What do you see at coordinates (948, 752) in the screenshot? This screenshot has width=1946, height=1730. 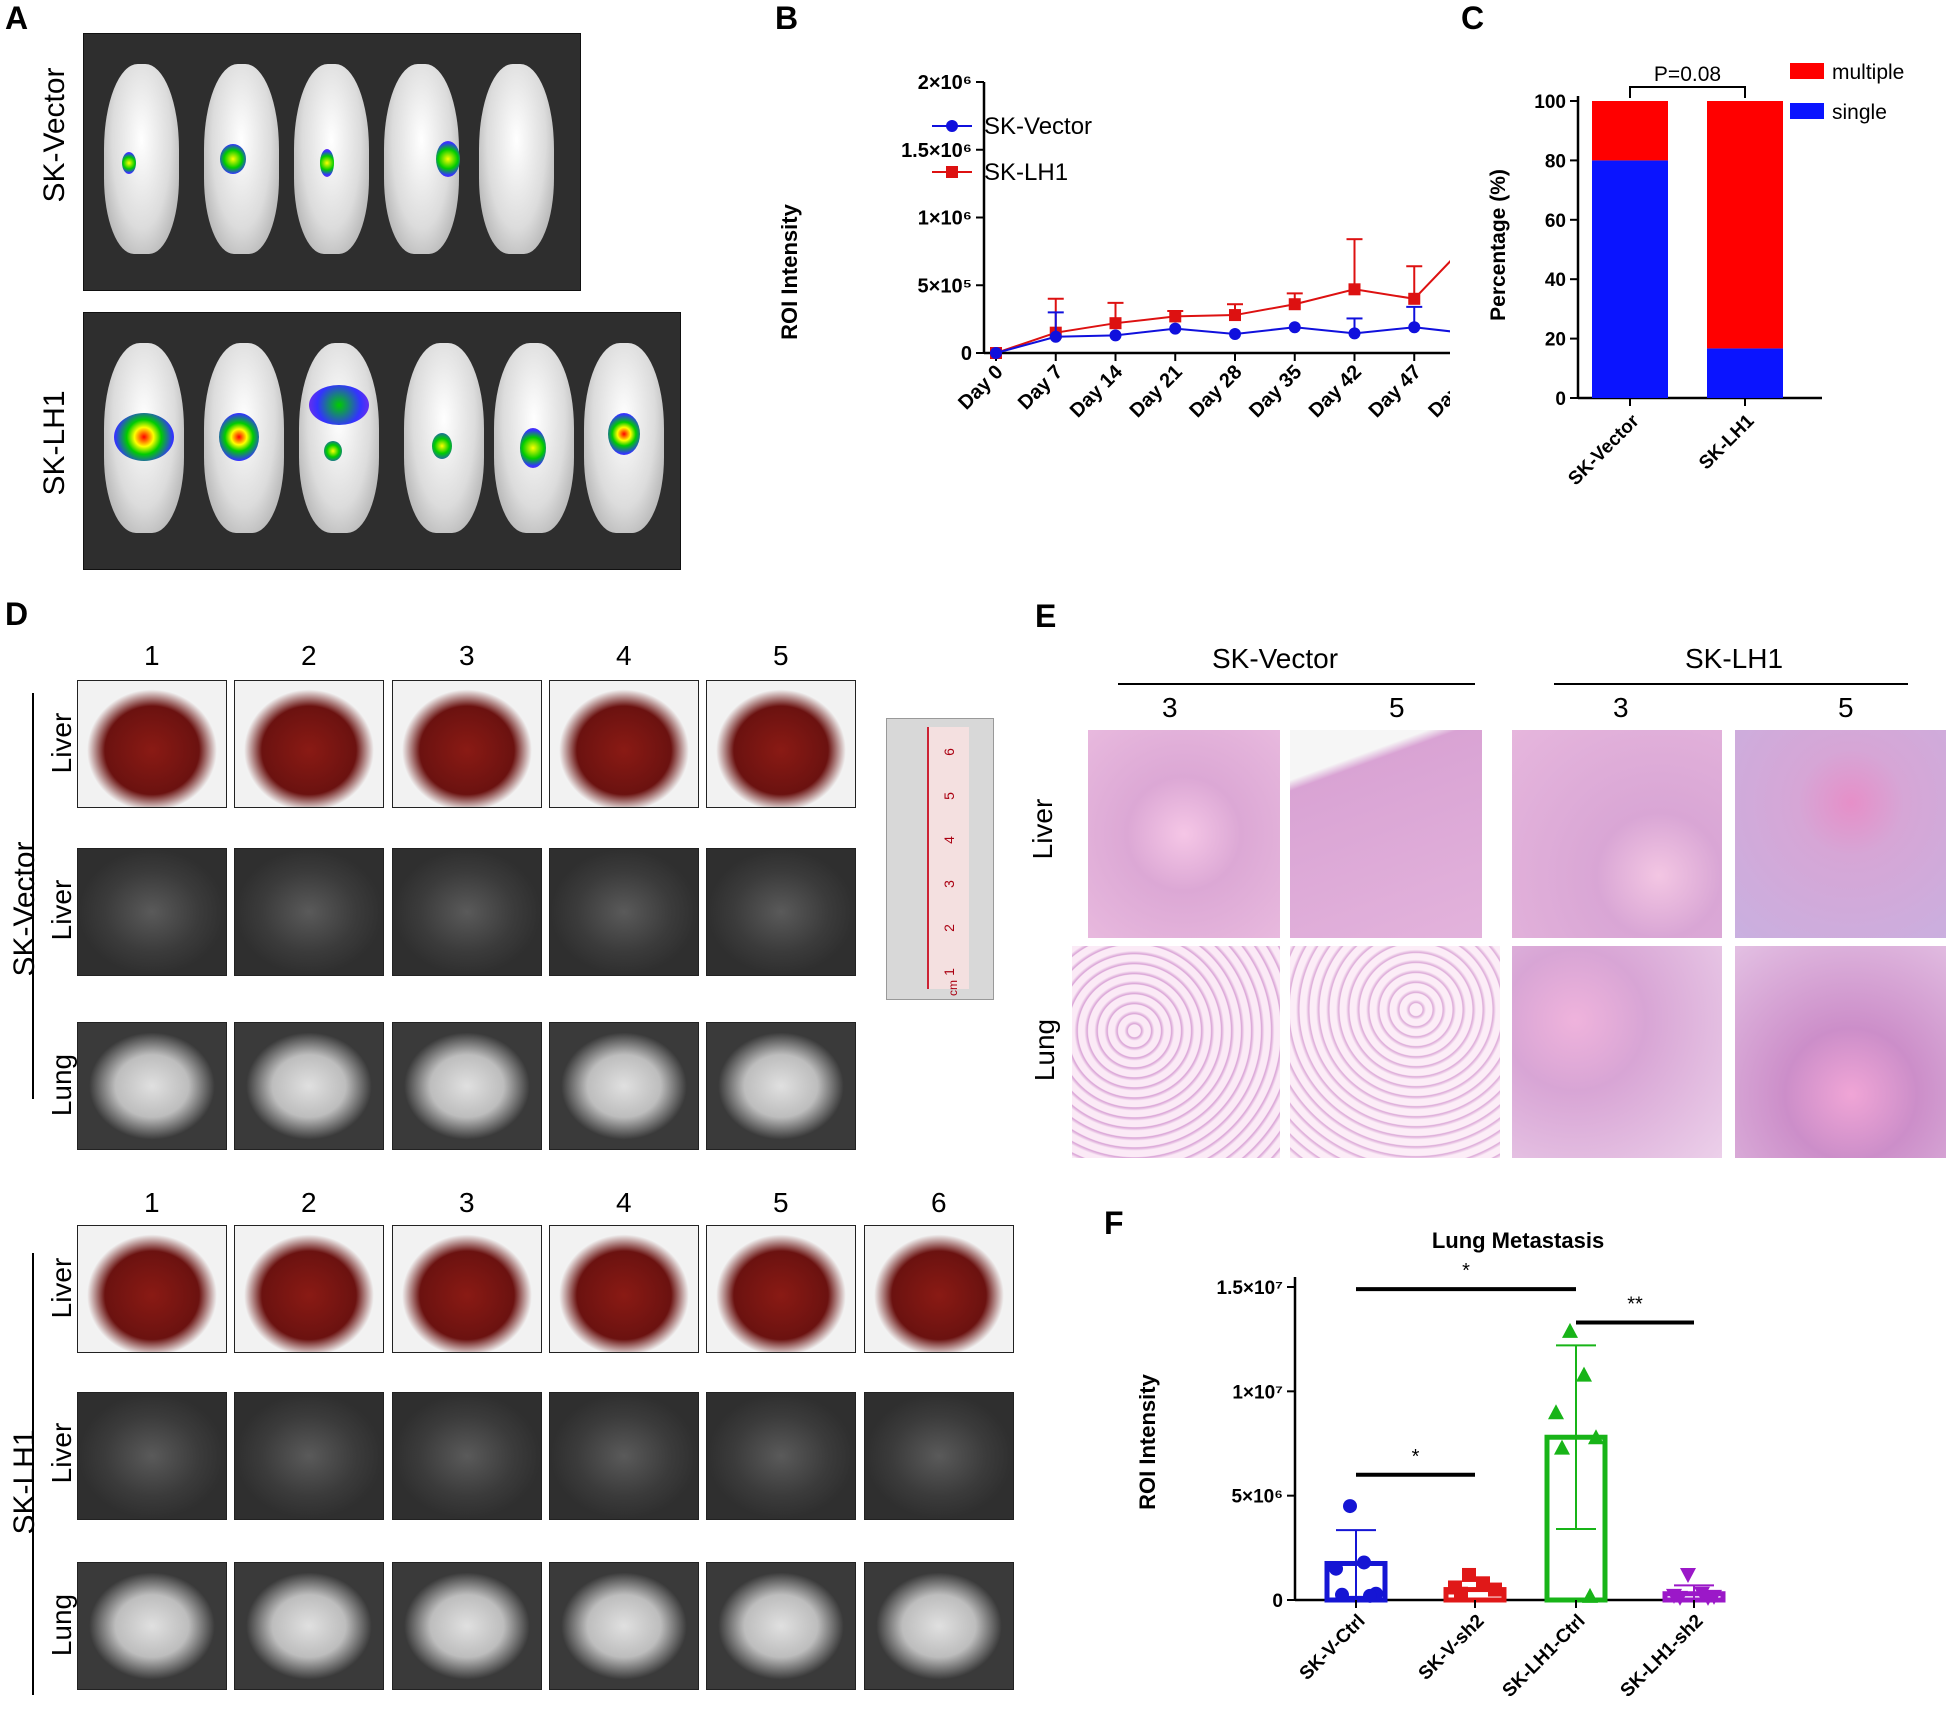 I see `ruler-tick-label: 6` at bounding box center [948, 752].